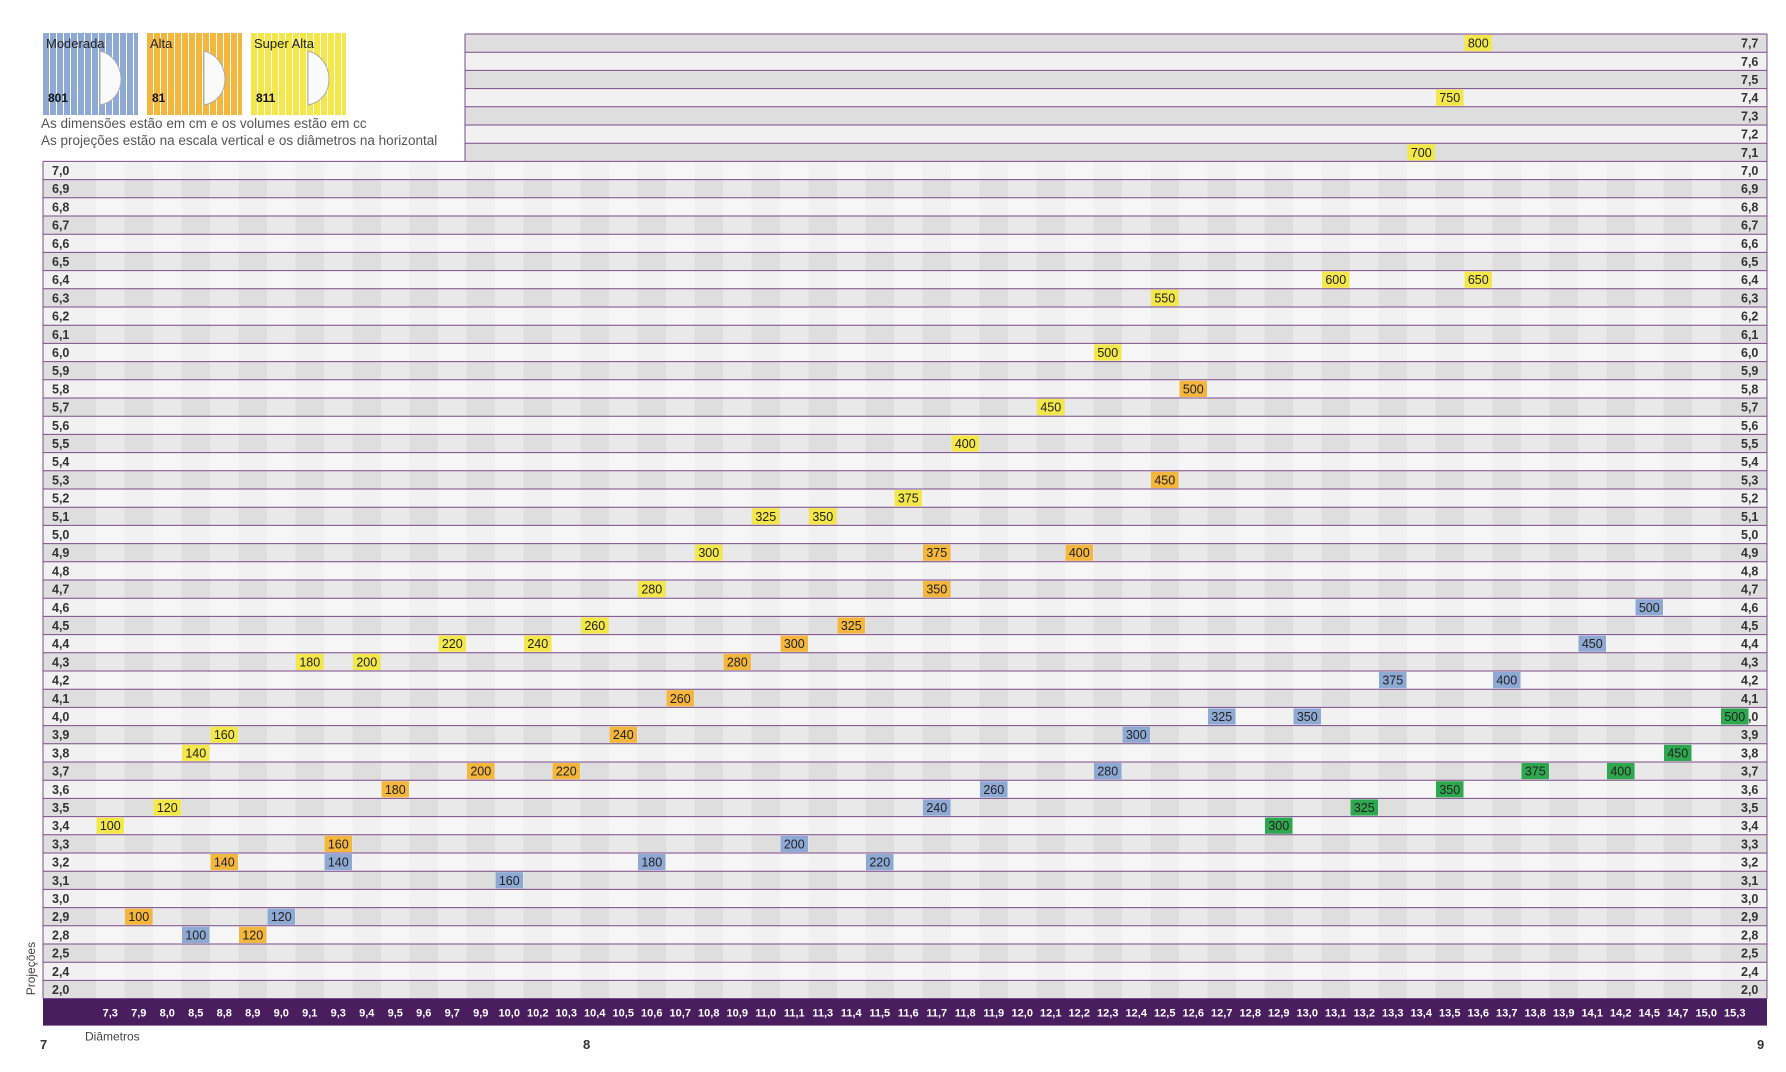  What do you see at coordinates (194, 74) in the screenshot?
I see `legend-alta: Alta 81` at bounding box center [194, 74].